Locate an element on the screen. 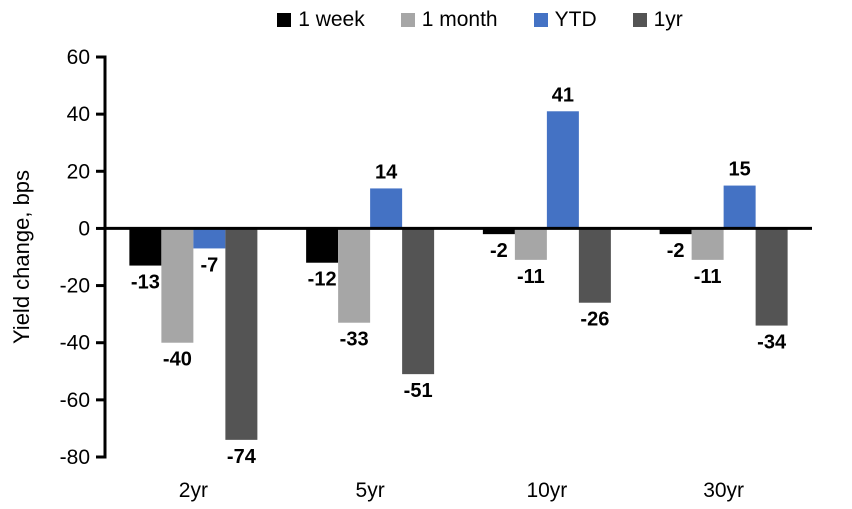  bar-value-label: -7 is located at coordinates (209, 265).